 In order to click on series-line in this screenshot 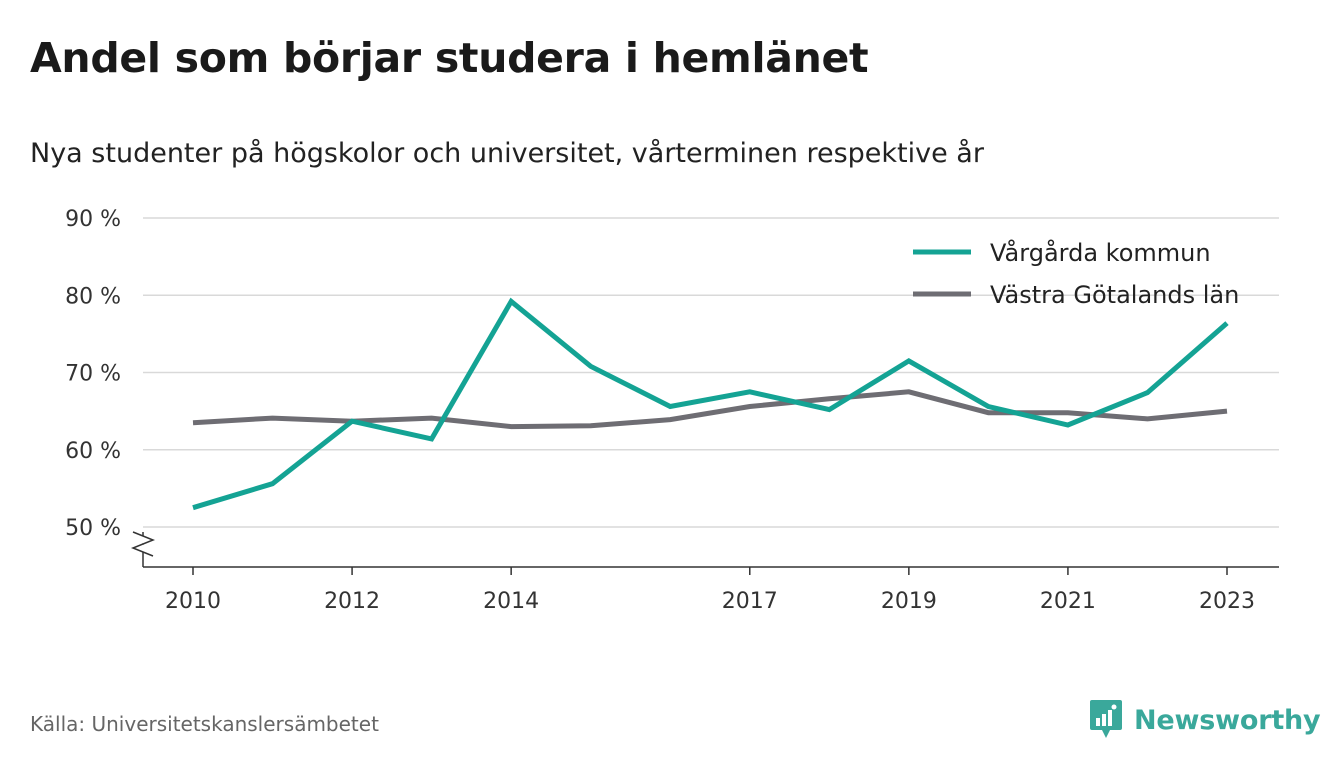, I will do `click(710, 409)`.